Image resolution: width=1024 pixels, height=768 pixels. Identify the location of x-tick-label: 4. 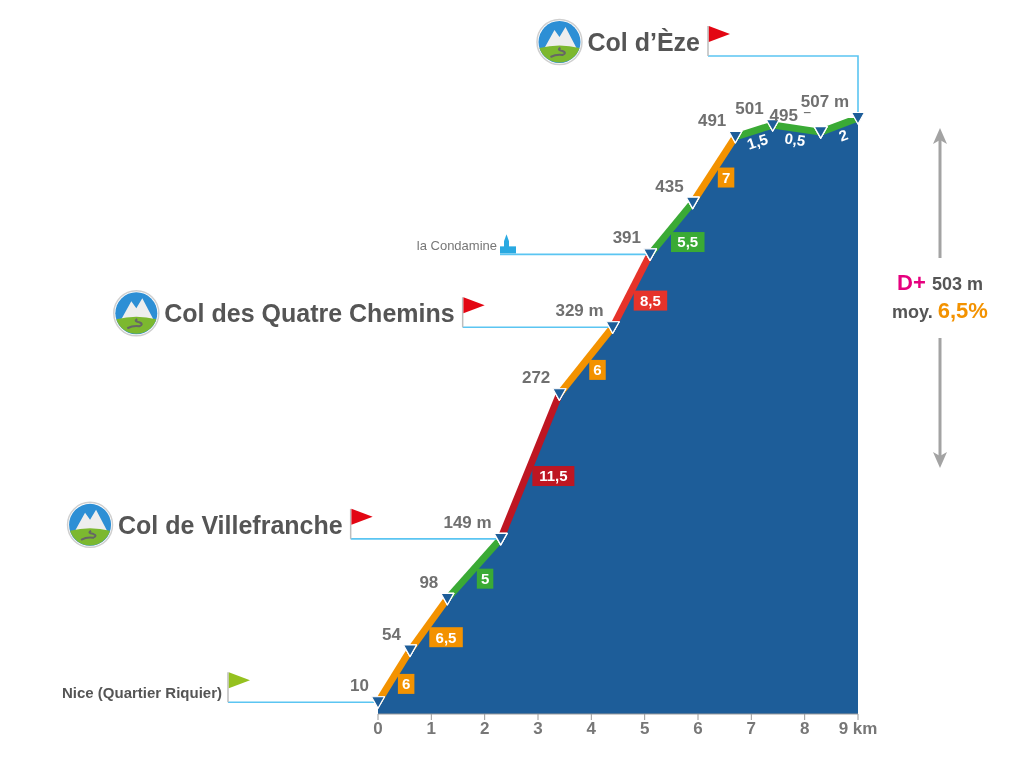
(591, 729).